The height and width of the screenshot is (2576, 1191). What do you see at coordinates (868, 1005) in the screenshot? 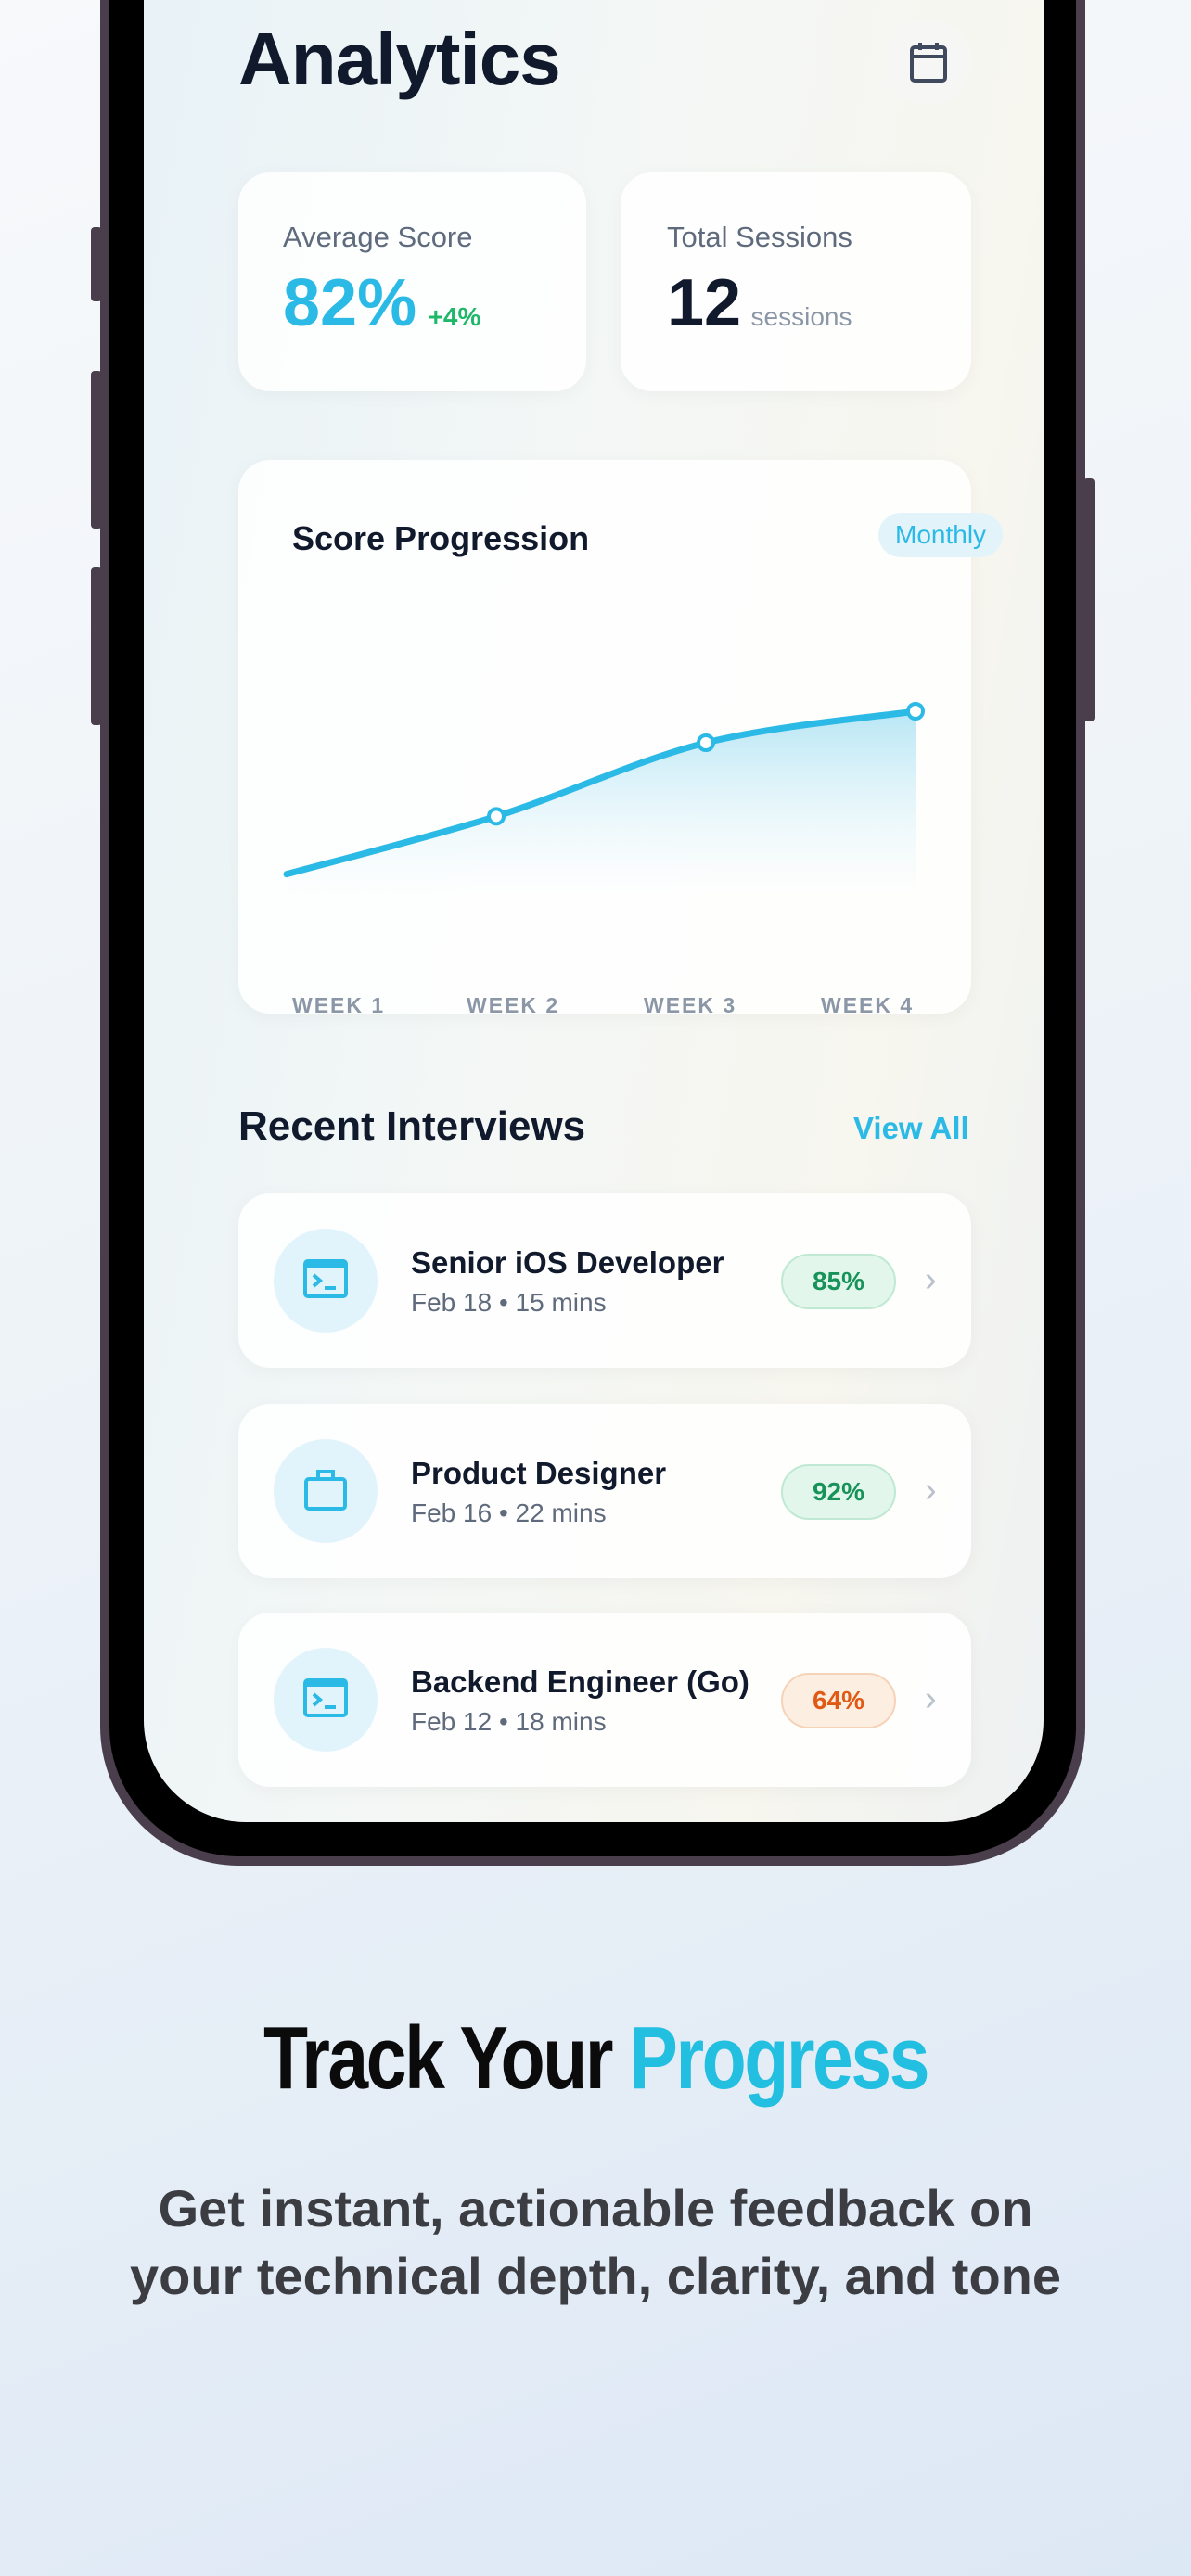
I see `x-tick-label: WEEK 4` at bounding box center [868, 1005].